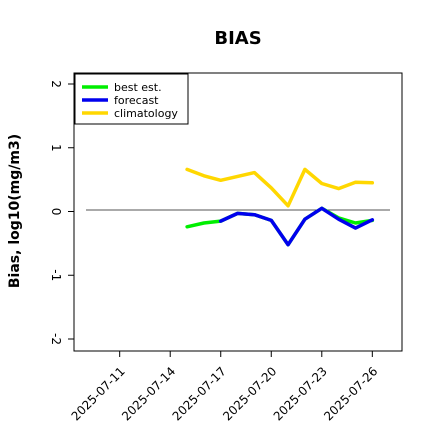  I want to click on y-tick-label: -1, so click(56, 275).